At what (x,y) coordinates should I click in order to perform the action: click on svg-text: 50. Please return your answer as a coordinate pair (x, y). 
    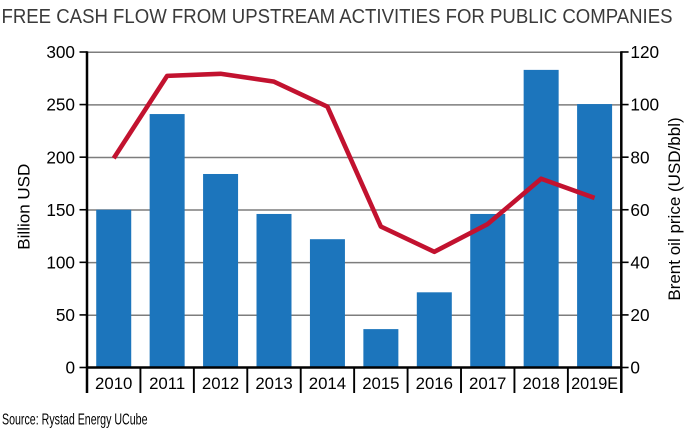
    Looking at the image, I should click on (65, 315).